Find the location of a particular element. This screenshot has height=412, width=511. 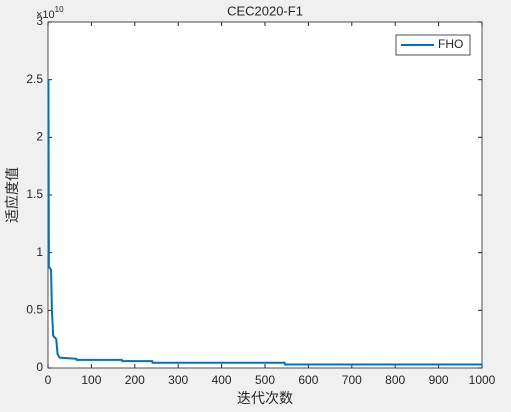

x-tick-label: 300 is located at coordinates (178, 380).